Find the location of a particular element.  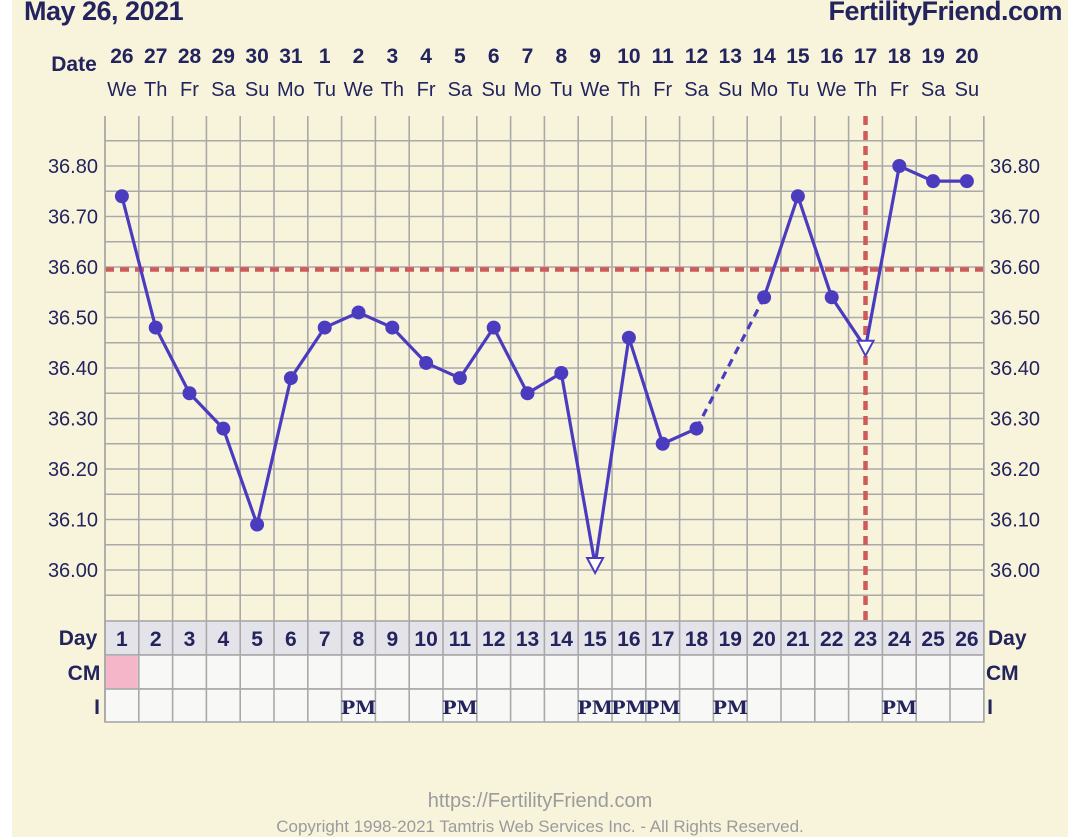

y-tick-label-left: 36.30 is located at coordinates (73, 420).